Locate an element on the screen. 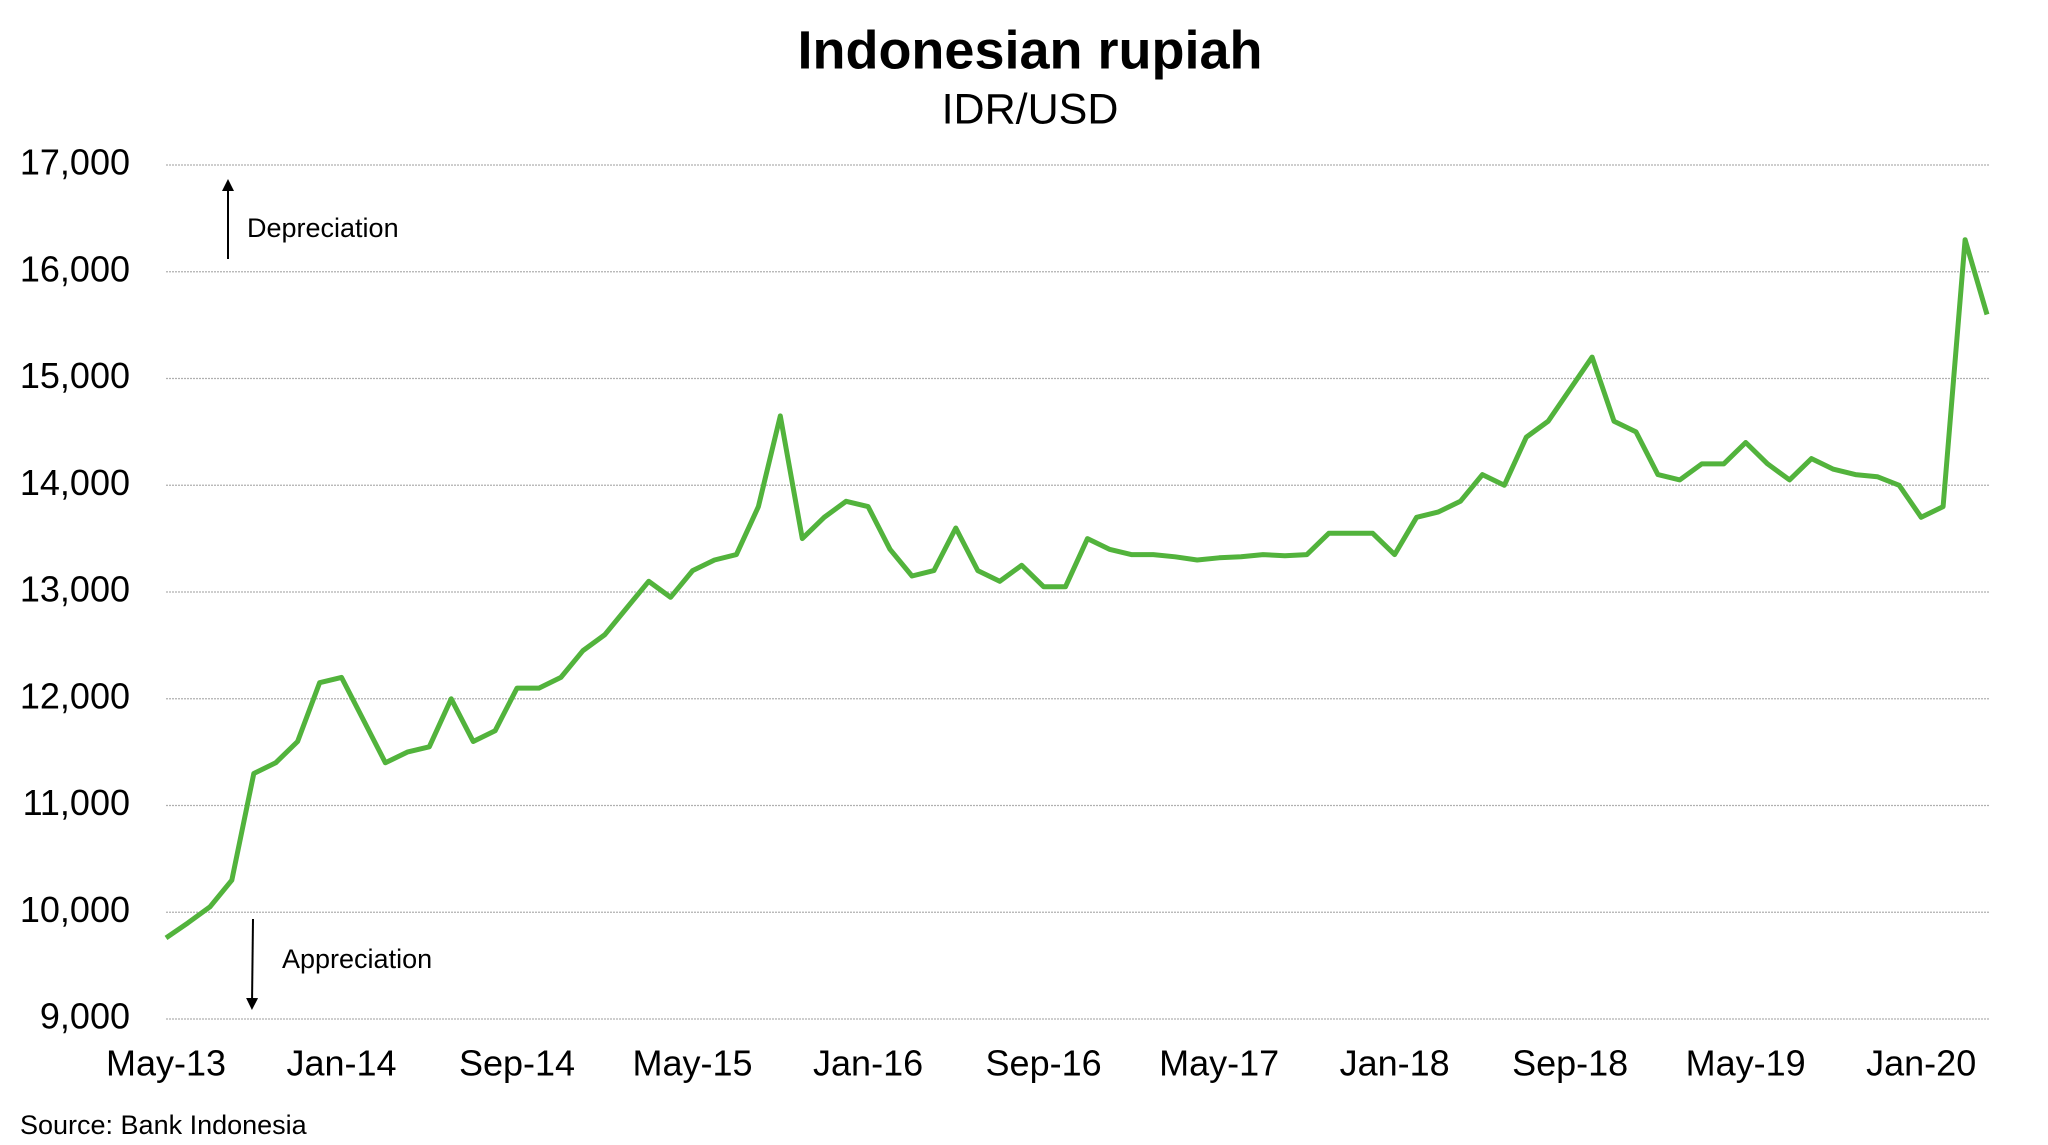 The image size is (2048, 1145). annotation: Appreciation is located at coordinates (357, 959).